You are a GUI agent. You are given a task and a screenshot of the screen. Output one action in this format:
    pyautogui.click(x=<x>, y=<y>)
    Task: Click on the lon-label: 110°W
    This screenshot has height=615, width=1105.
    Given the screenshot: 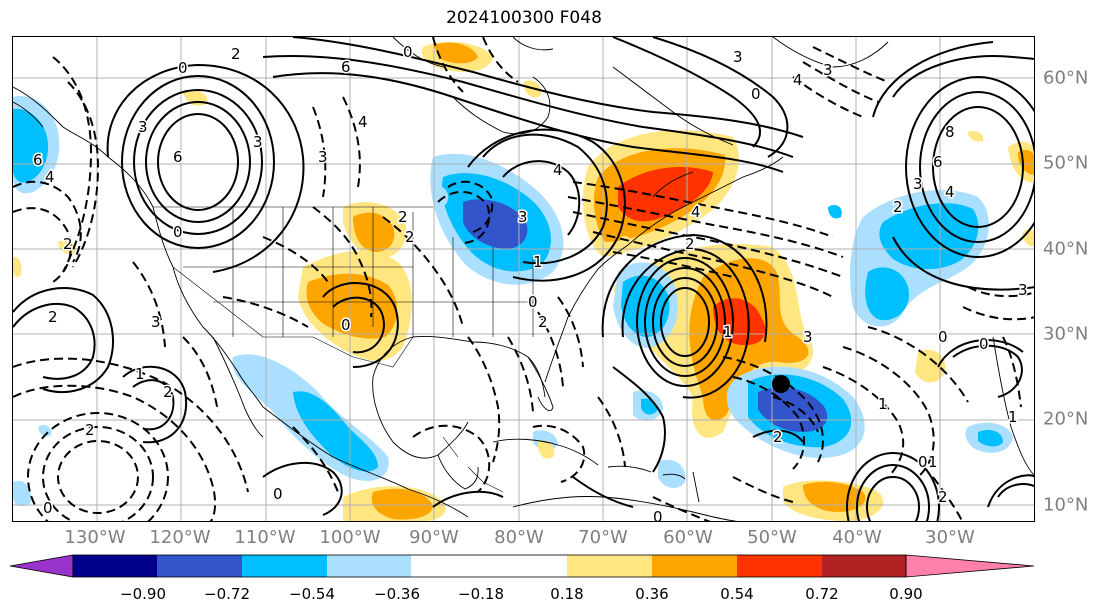 What is the action you would take?
    pyautogui.click(x=265, y=537)
    